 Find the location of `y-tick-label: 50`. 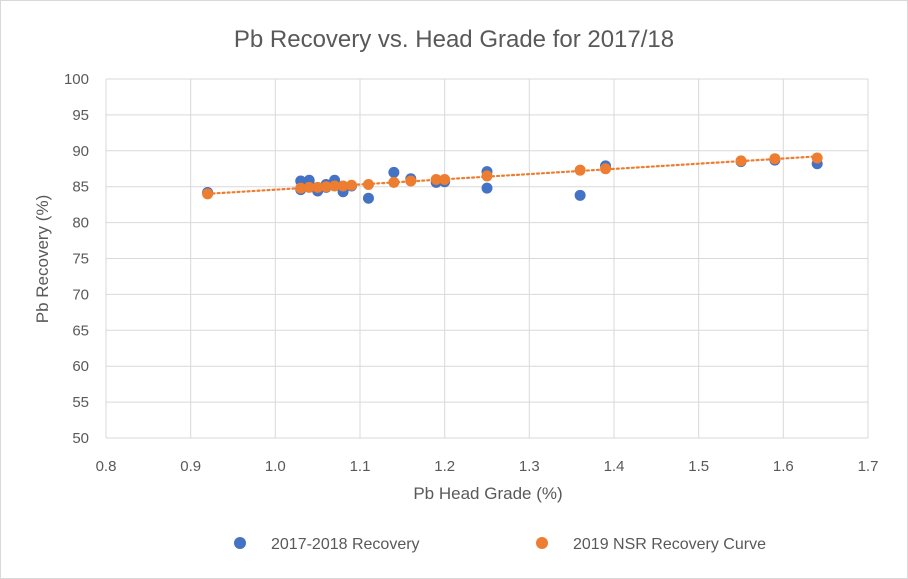

y-tick-label: 50 is located at coordinates (80, 438).